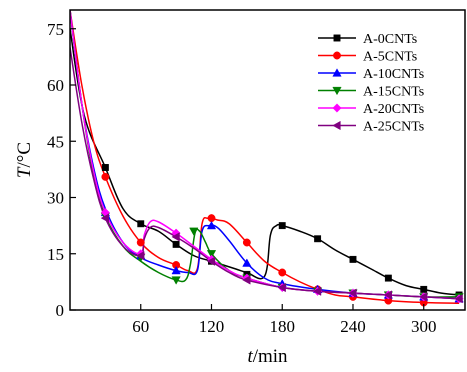  I want to click on y-tick-label: 60, so click(55, 85).